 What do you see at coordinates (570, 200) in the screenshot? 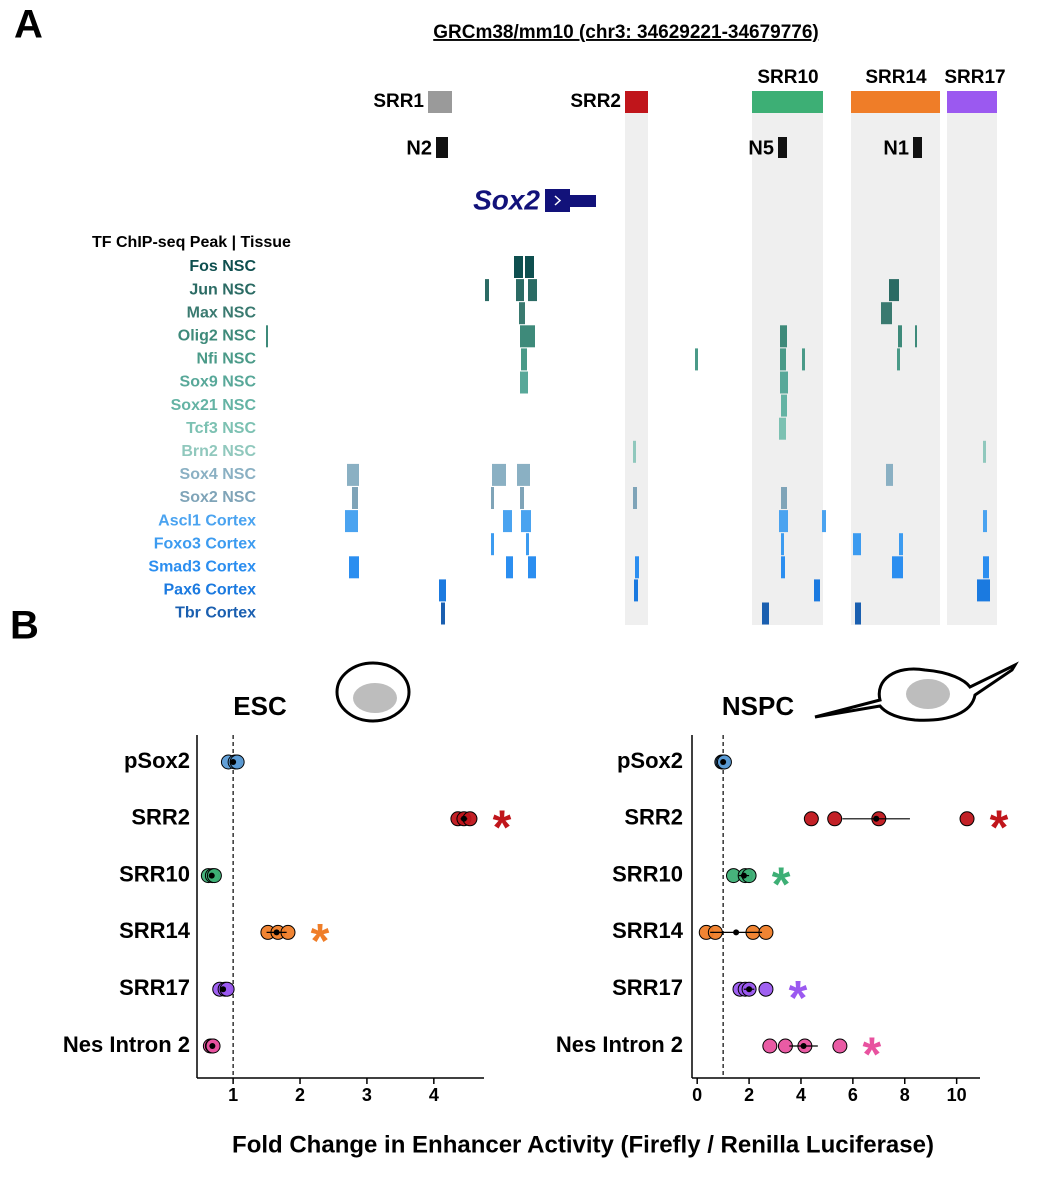
I see `gene-model` at bounding box center [570, 200].